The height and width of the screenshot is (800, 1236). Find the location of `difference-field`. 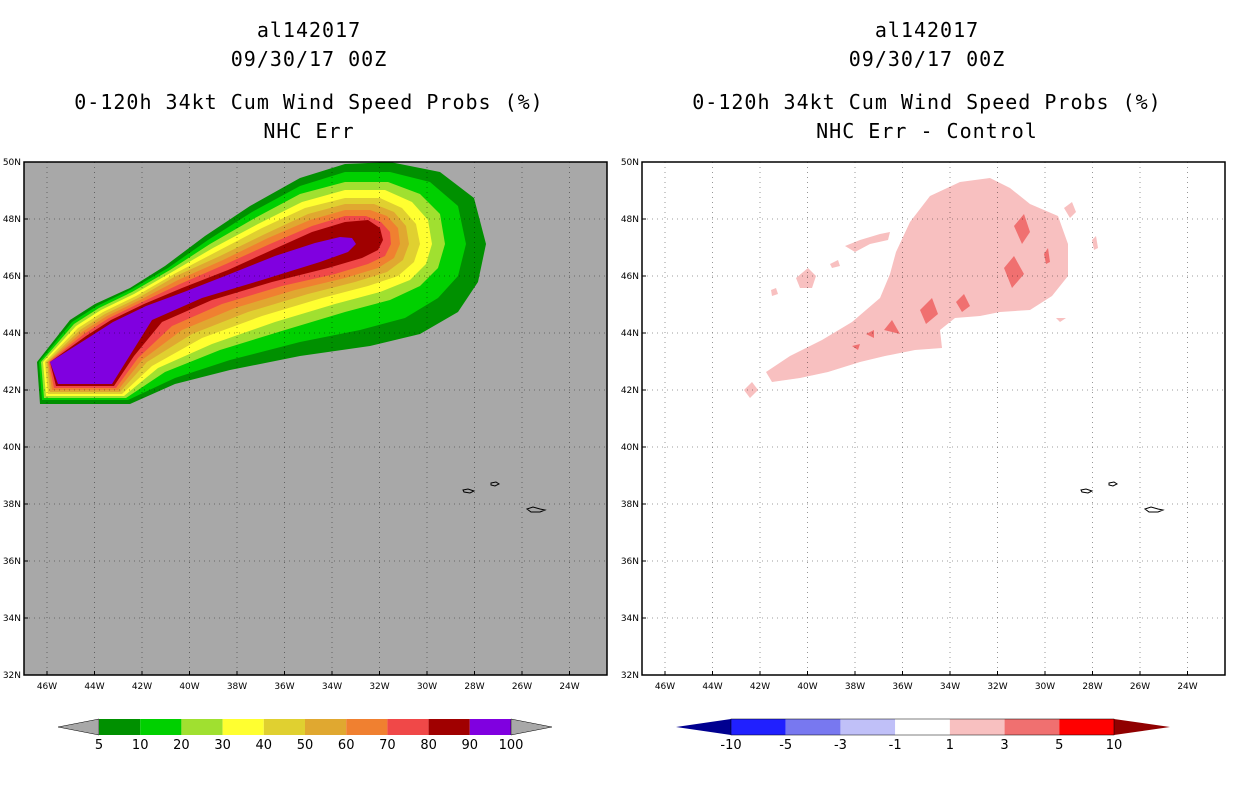

difference-field is located at coordinates (921, 288).